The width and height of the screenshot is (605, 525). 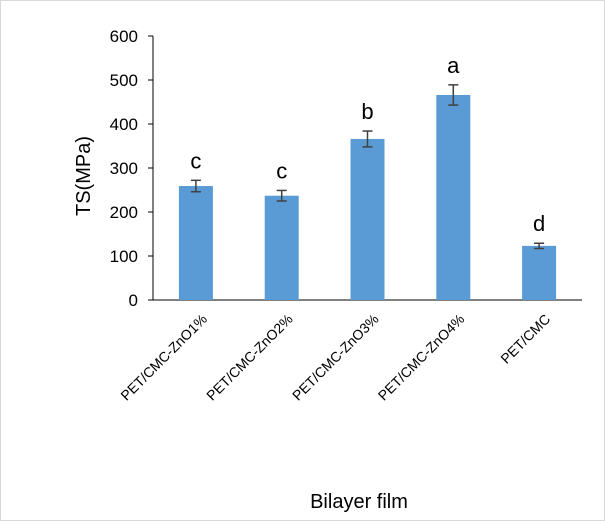 What do you see at coordinates (359, 502) in the screenshot?
I see `x-axis-title: Bilayer film` at bounding box center [359, 502].